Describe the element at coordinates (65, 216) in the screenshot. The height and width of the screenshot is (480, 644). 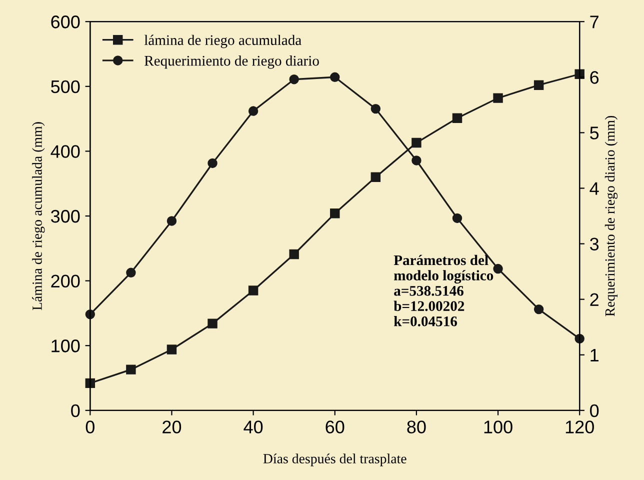
I see `y-tick-label: 300` at that location.